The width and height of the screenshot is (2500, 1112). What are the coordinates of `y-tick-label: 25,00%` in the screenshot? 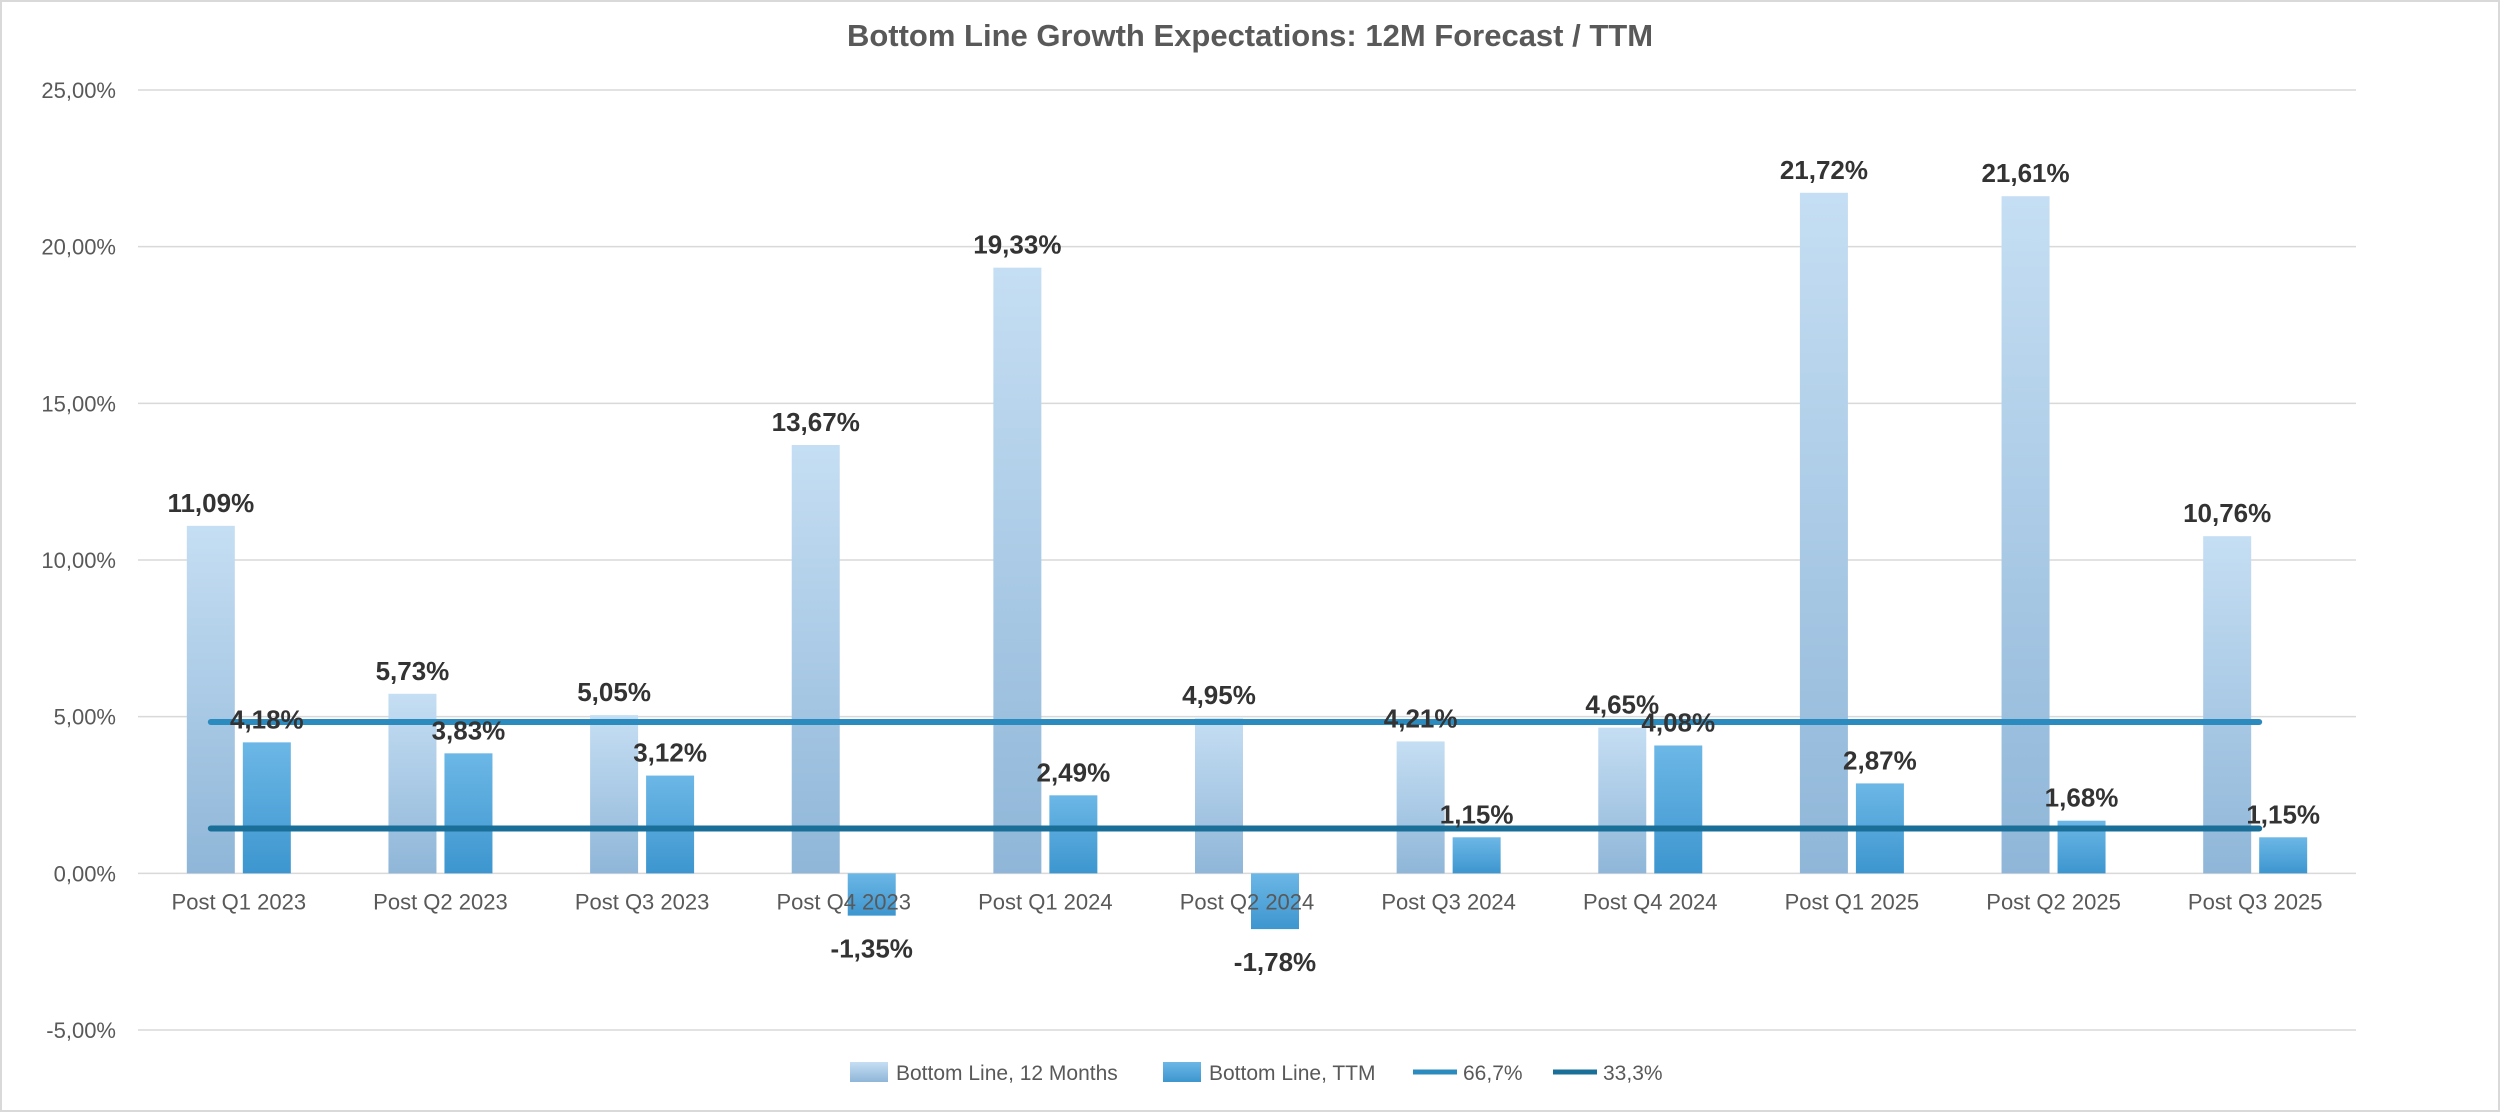 It's located at (78, 90).